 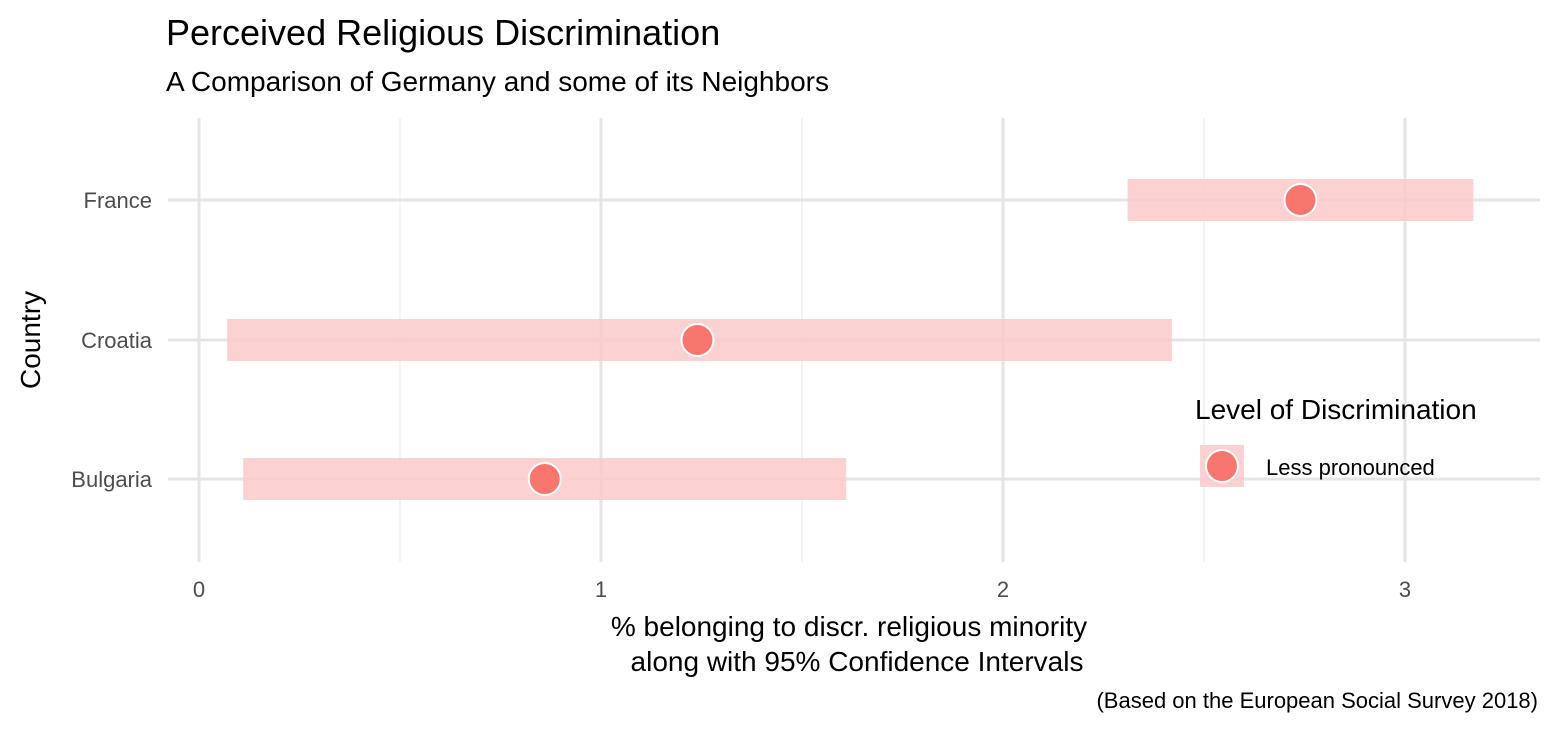 I want to click on legend-title: Level of Discrimination, so click(x=1336, y=409).